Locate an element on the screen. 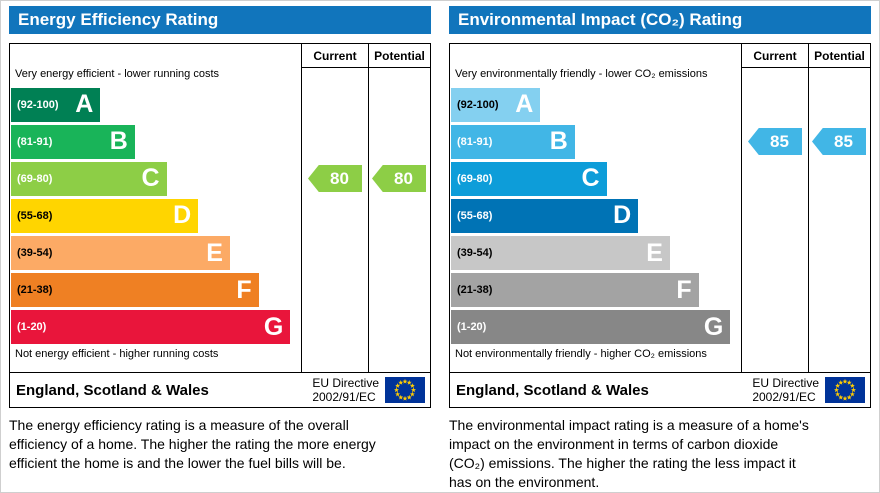  panel-title: Environmental Impact (CO₂) Rating is located at coordinates (660, 20).